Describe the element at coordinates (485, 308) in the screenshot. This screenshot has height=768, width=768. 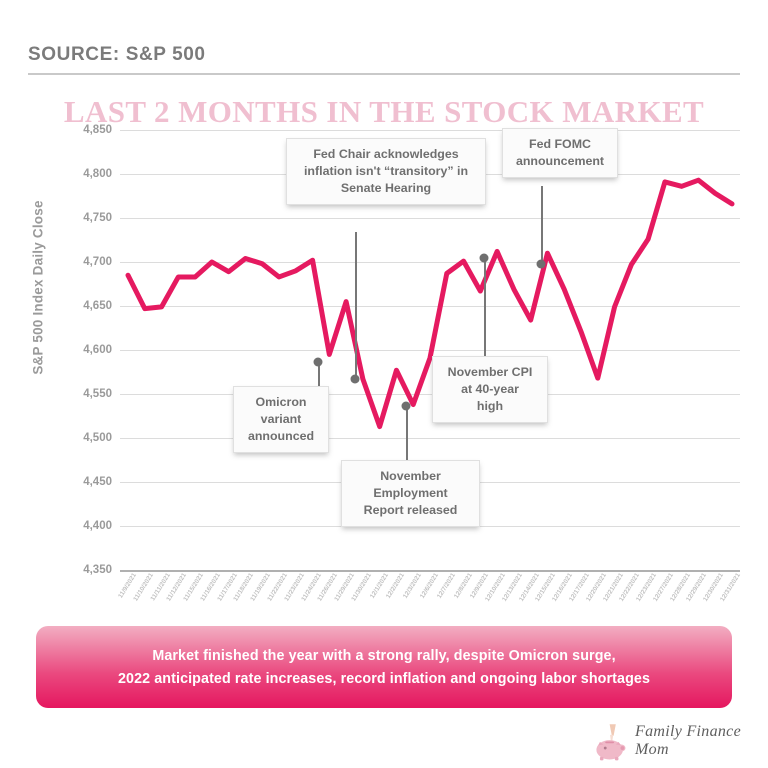
I see `leader-line-november-cpi` at that location.